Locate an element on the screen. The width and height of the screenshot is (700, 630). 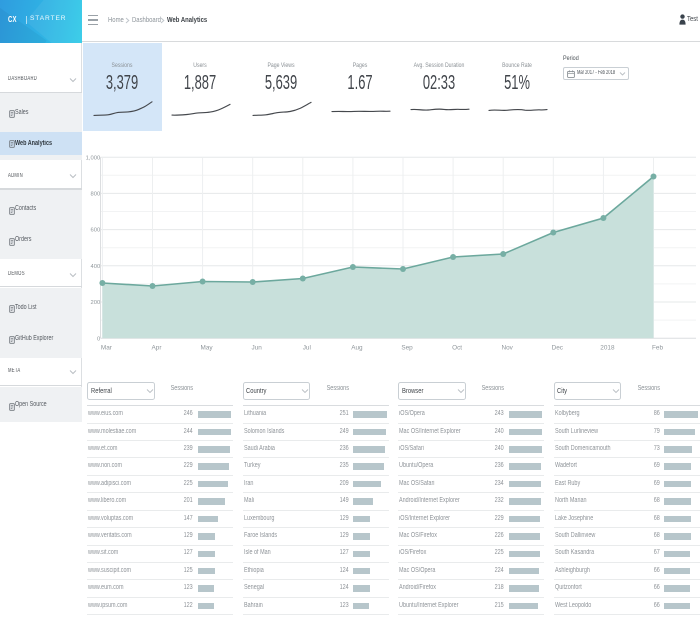
svg-text: 400 is located at coordinates (96, 267).